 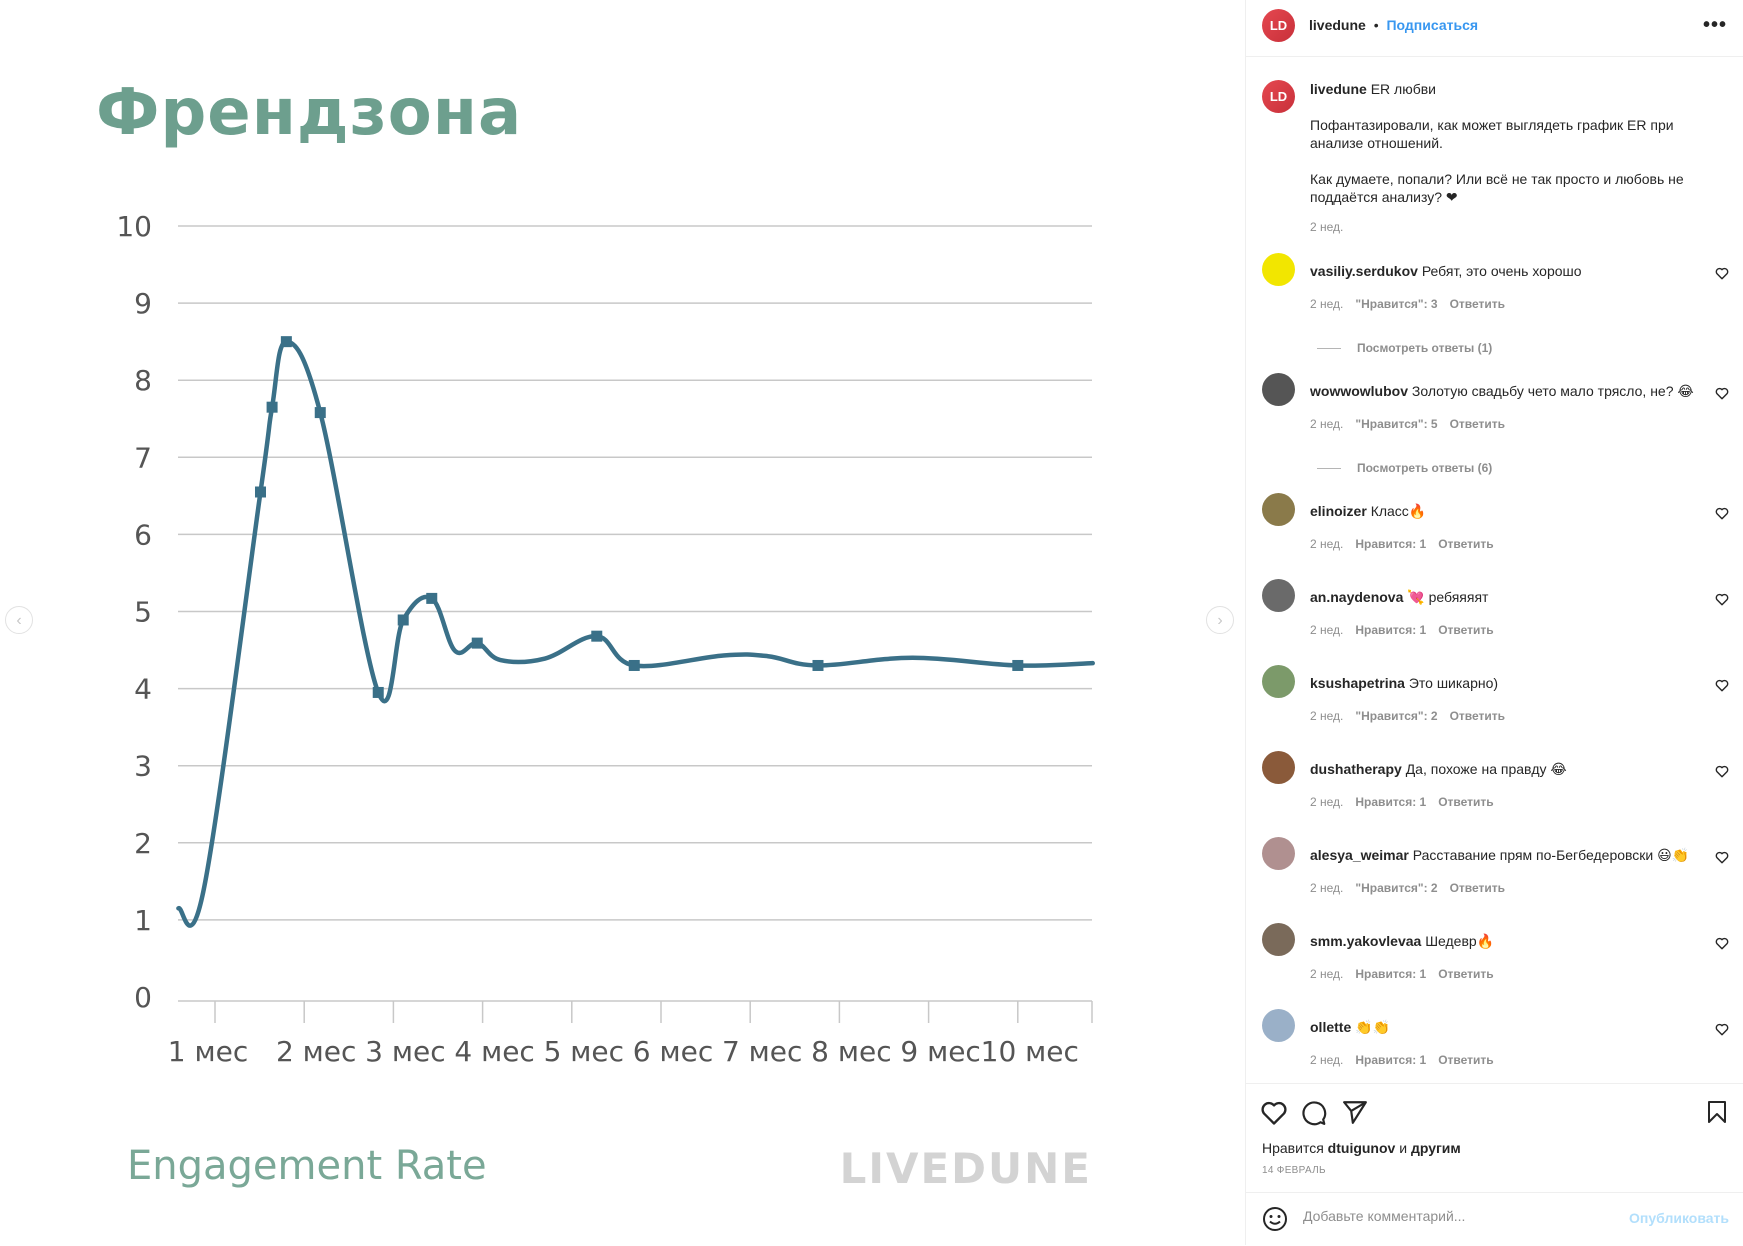 I want to click on comment-username: wowwowlubov, so click(x=1359, y=391).